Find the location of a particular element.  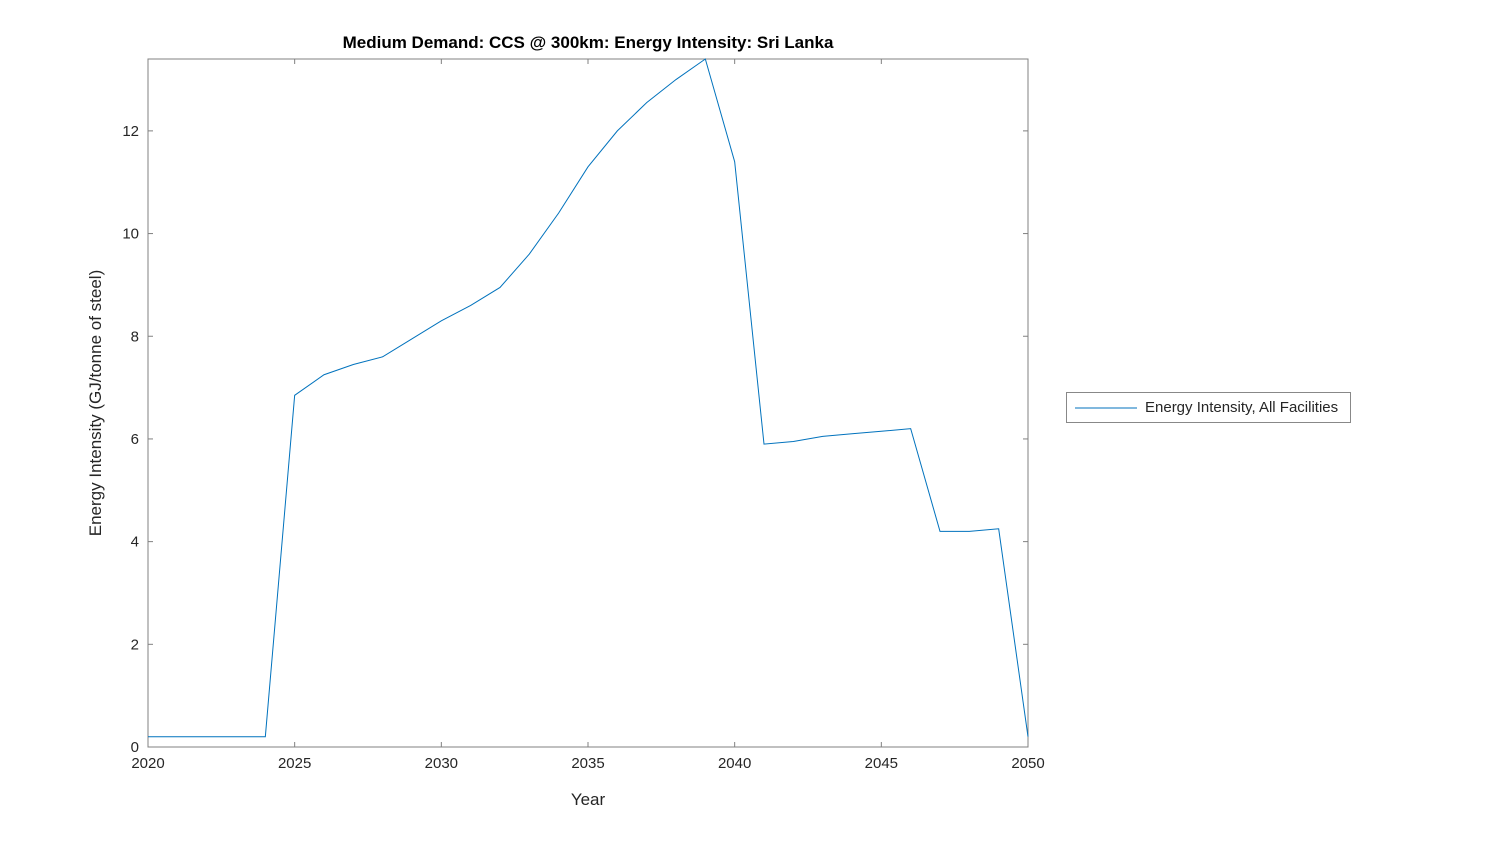

legend-line-sample-icon is located at coordinates (1106, 407).